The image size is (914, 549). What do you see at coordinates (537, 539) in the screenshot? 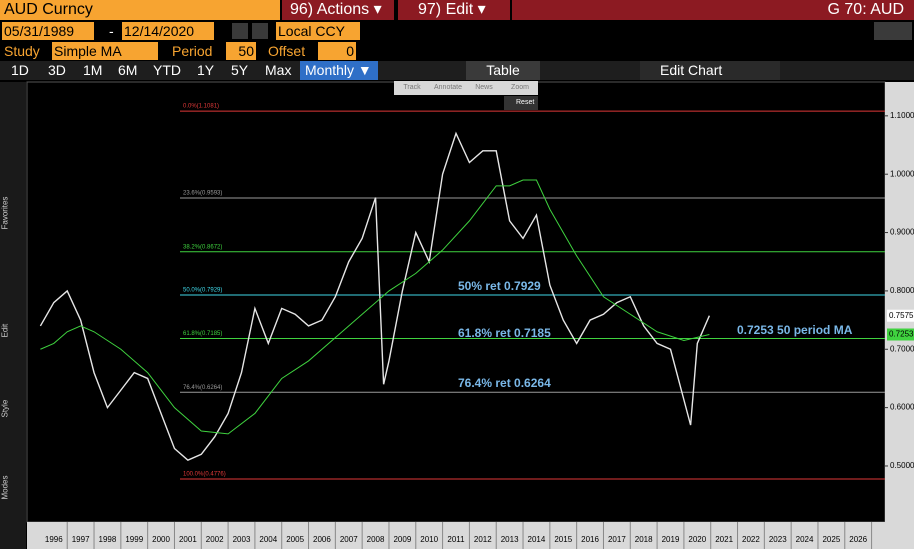
I see `x-tick-label: 2014` at bounding box center [537, 539].